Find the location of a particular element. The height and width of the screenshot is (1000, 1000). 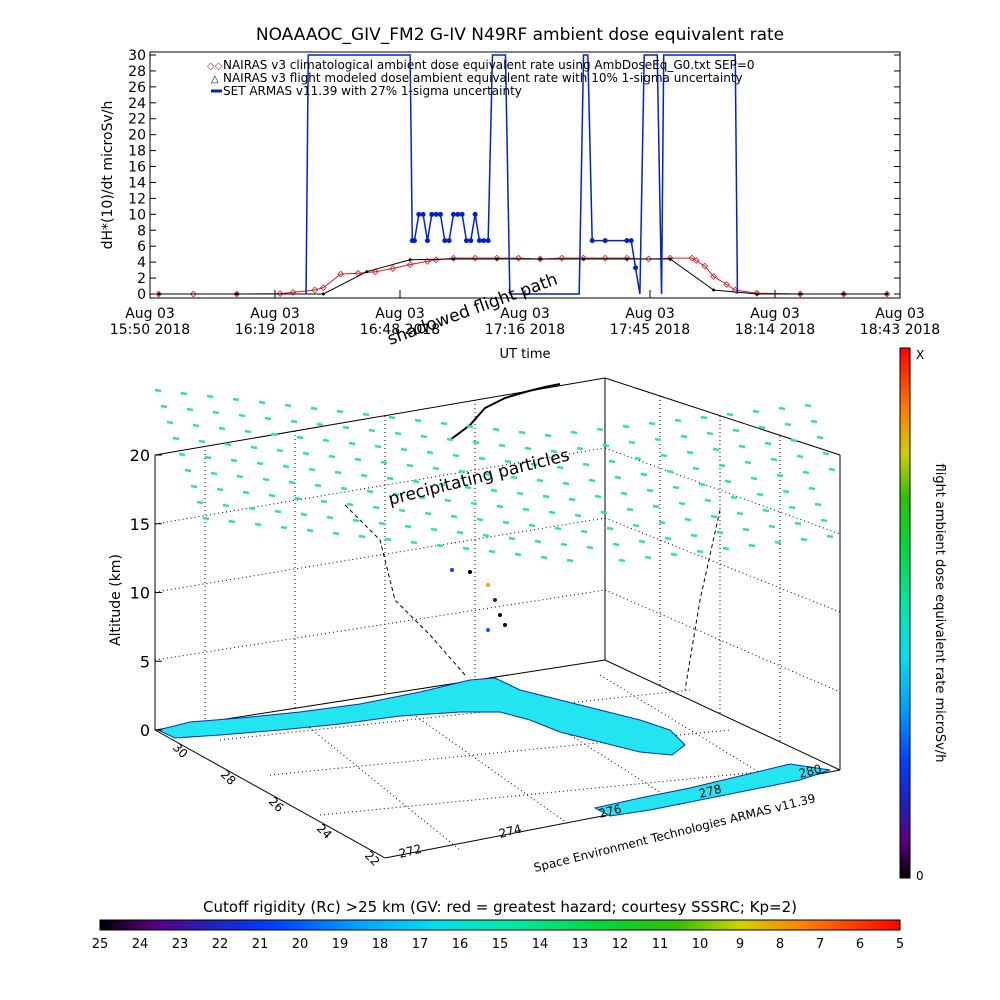

precipitating-particles-annotation: precipitating particles is located at coordinates (478, 477).